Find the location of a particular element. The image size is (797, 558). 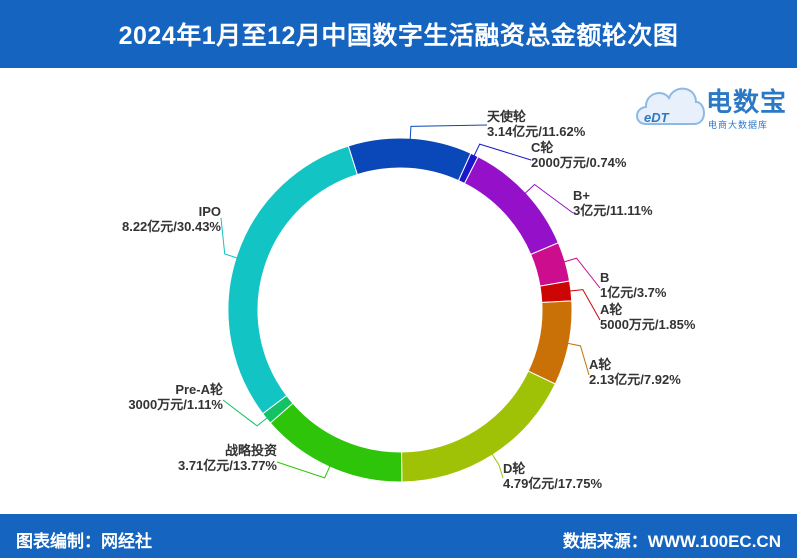

slice-value-label: 5000万元/1.85% is located at coordinates (648, 324).